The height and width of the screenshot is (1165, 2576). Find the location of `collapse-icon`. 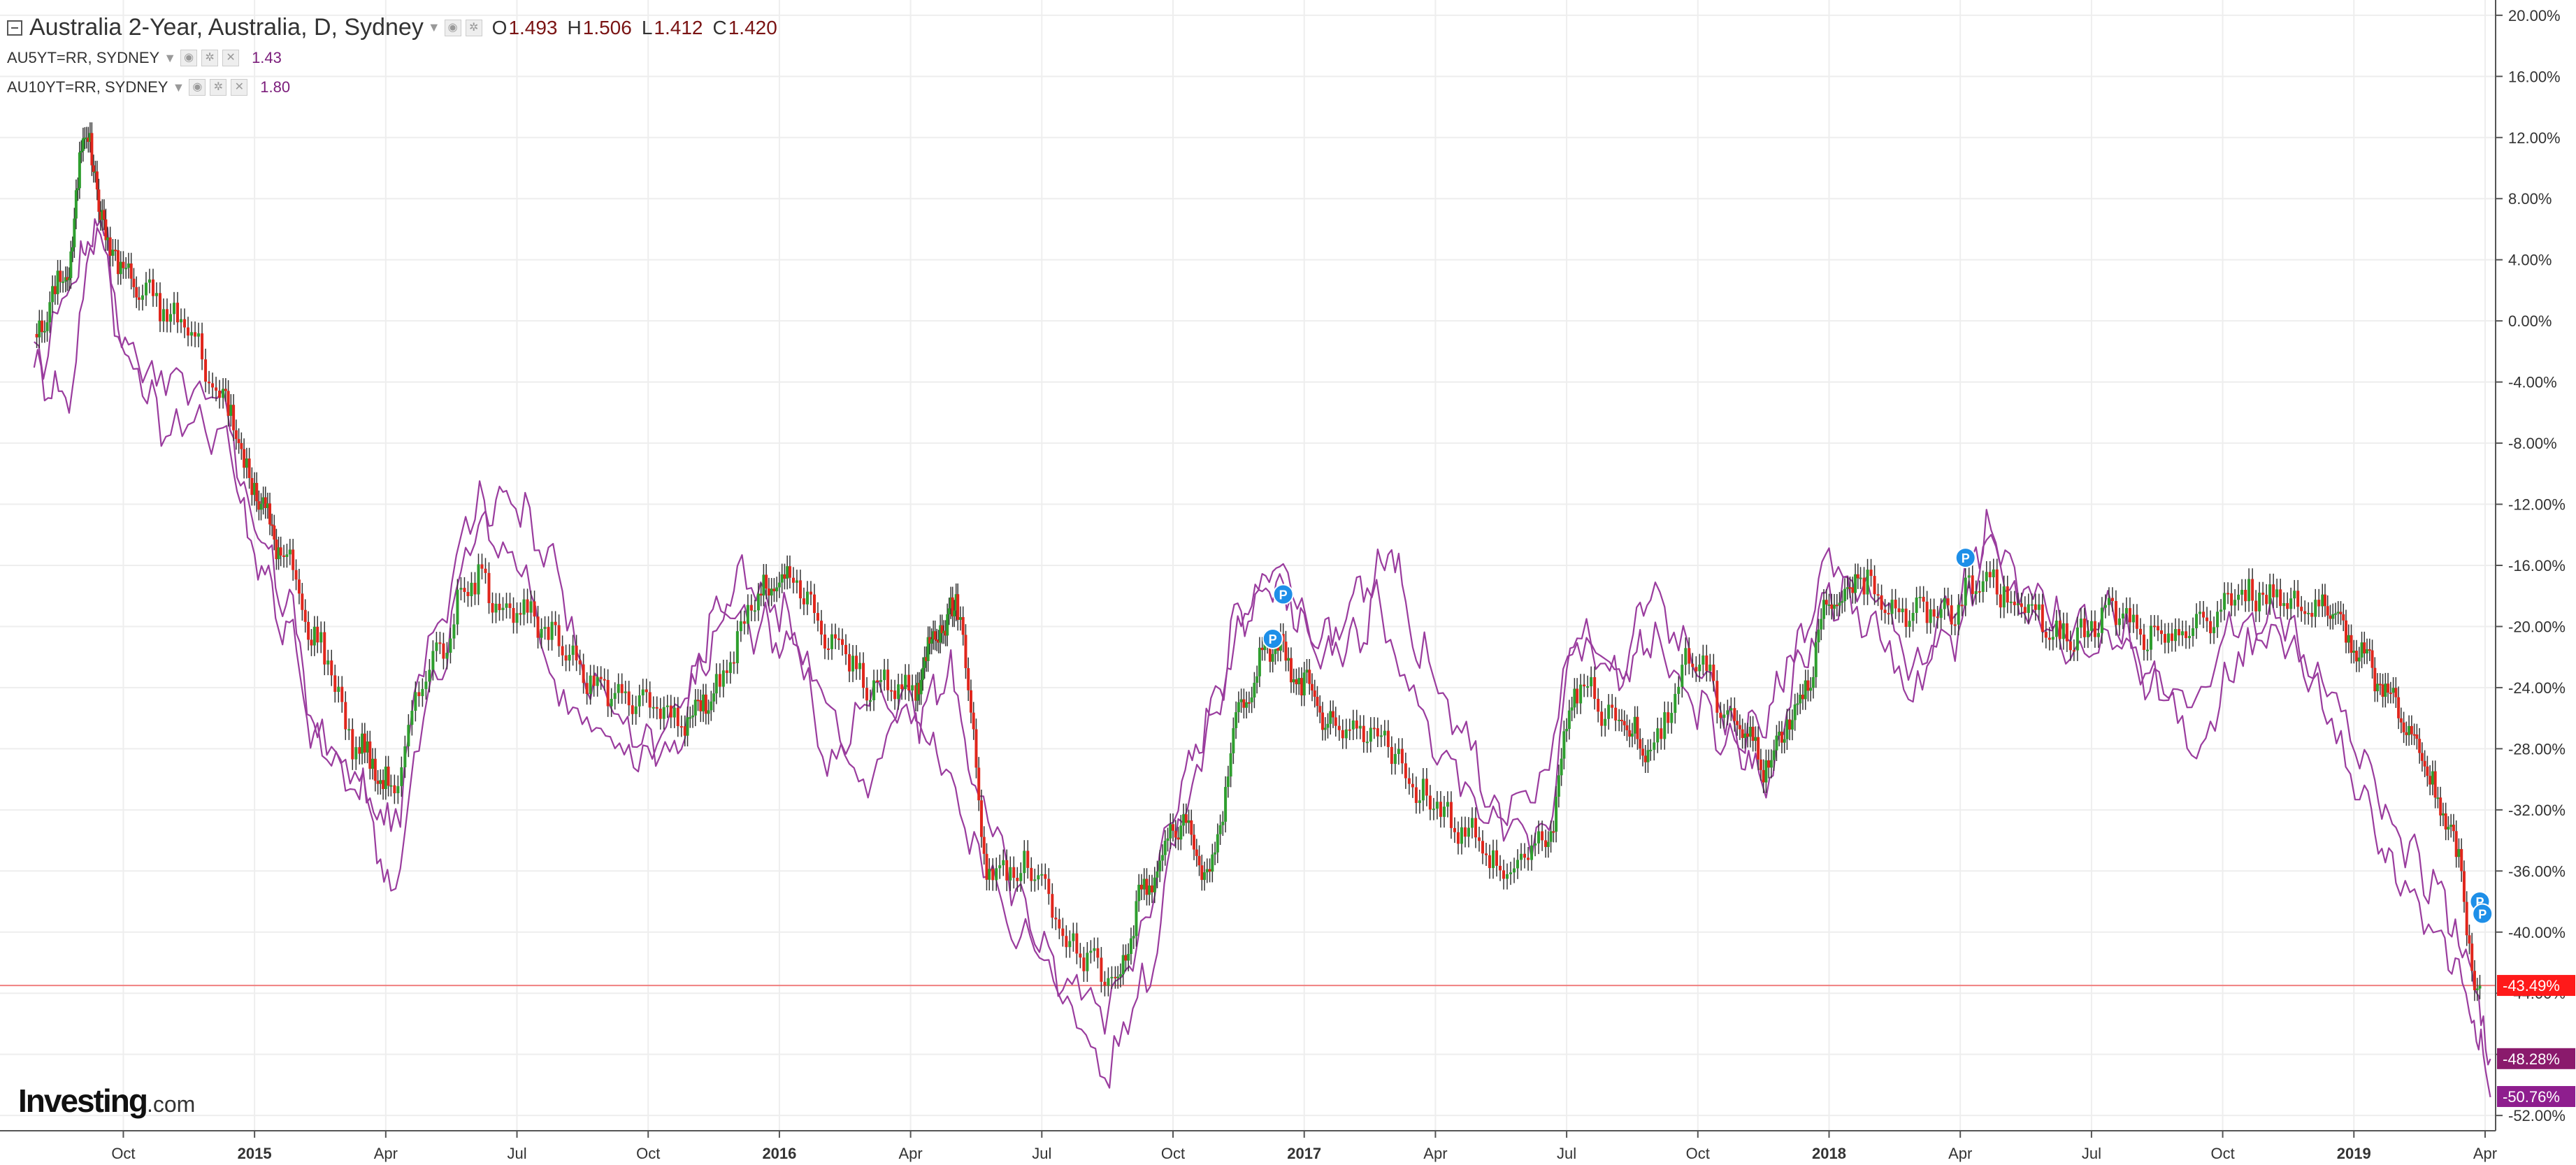

collapse-icon is located at coordinates (14, 28).